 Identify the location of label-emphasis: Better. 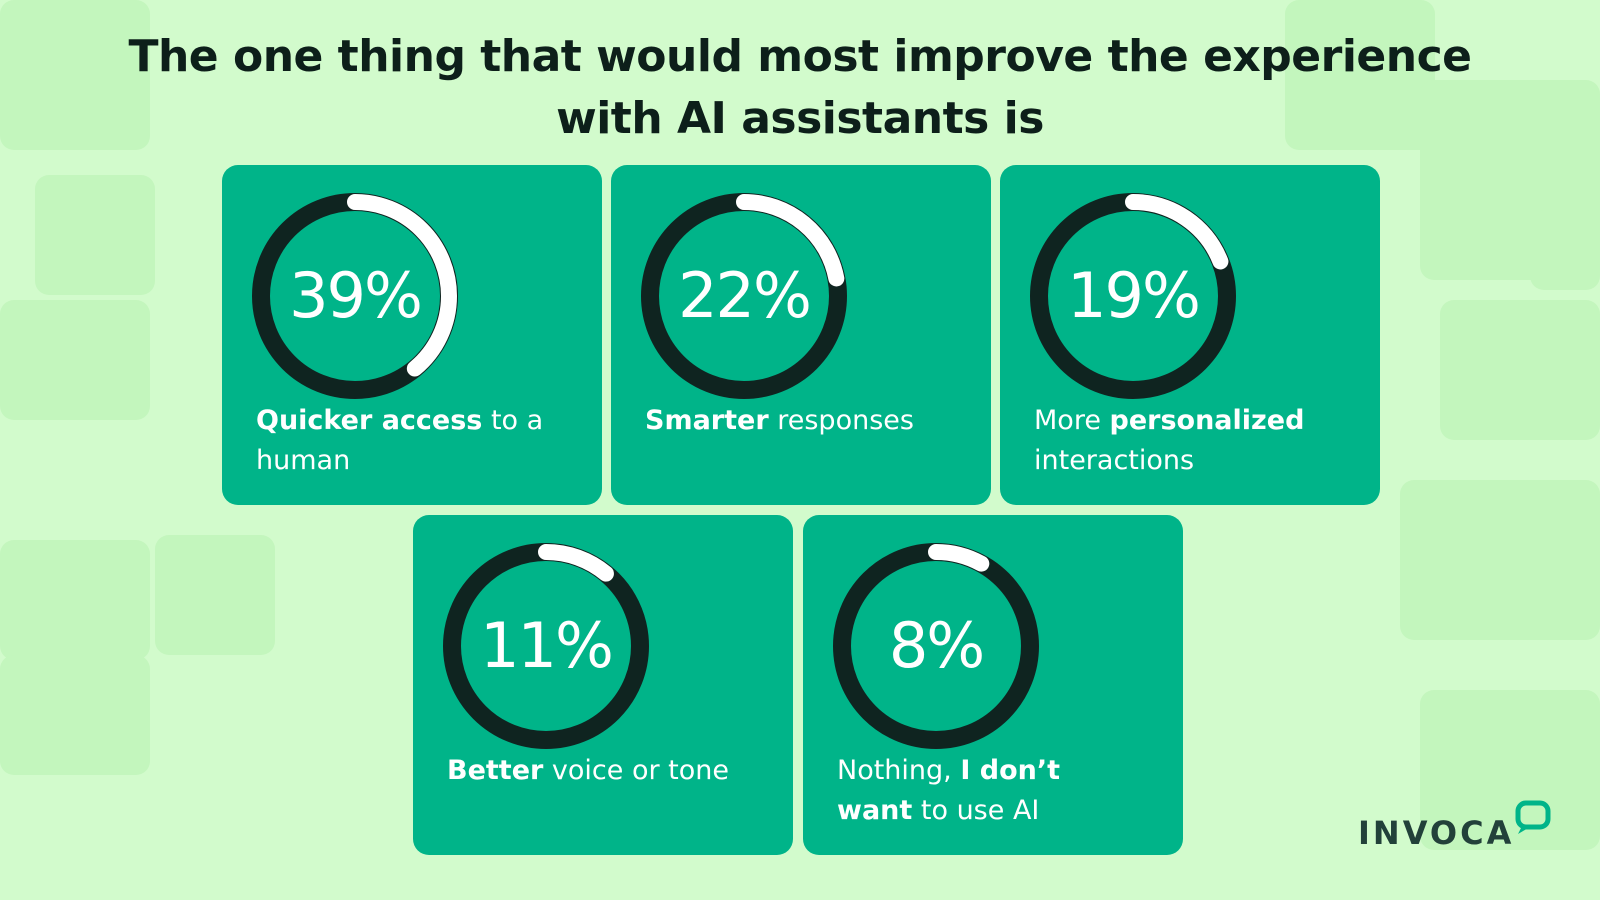
(495, 770).